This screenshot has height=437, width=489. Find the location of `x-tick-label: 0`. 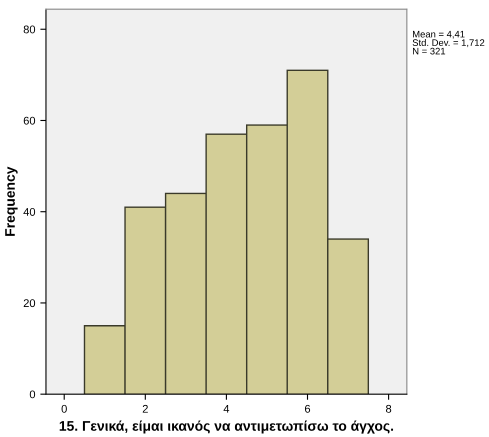

x-tick-label: 0 is located at coordinates (64, 408).